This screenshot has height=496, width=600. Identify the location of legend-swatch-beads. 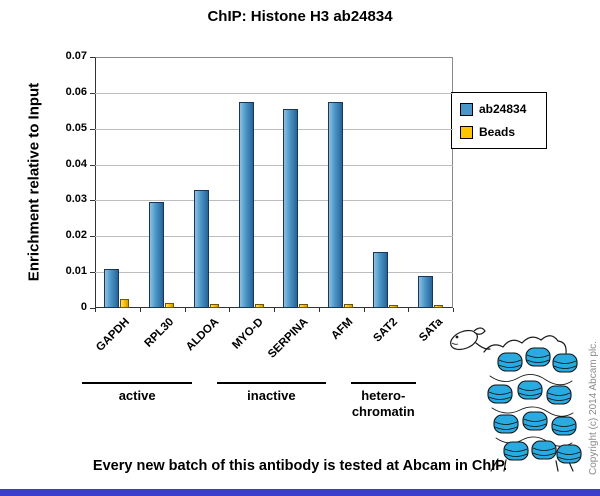
(466, 132).